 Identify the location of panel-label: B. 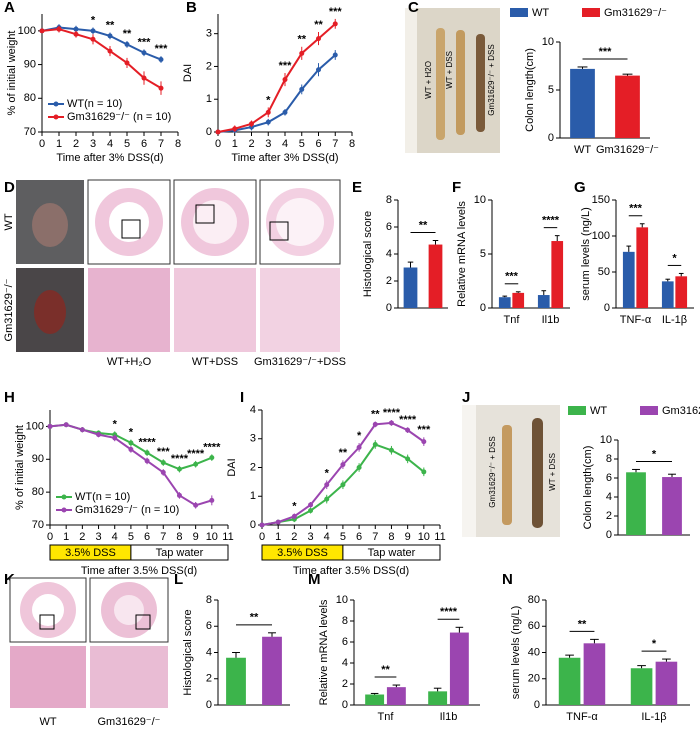
(191, 8).